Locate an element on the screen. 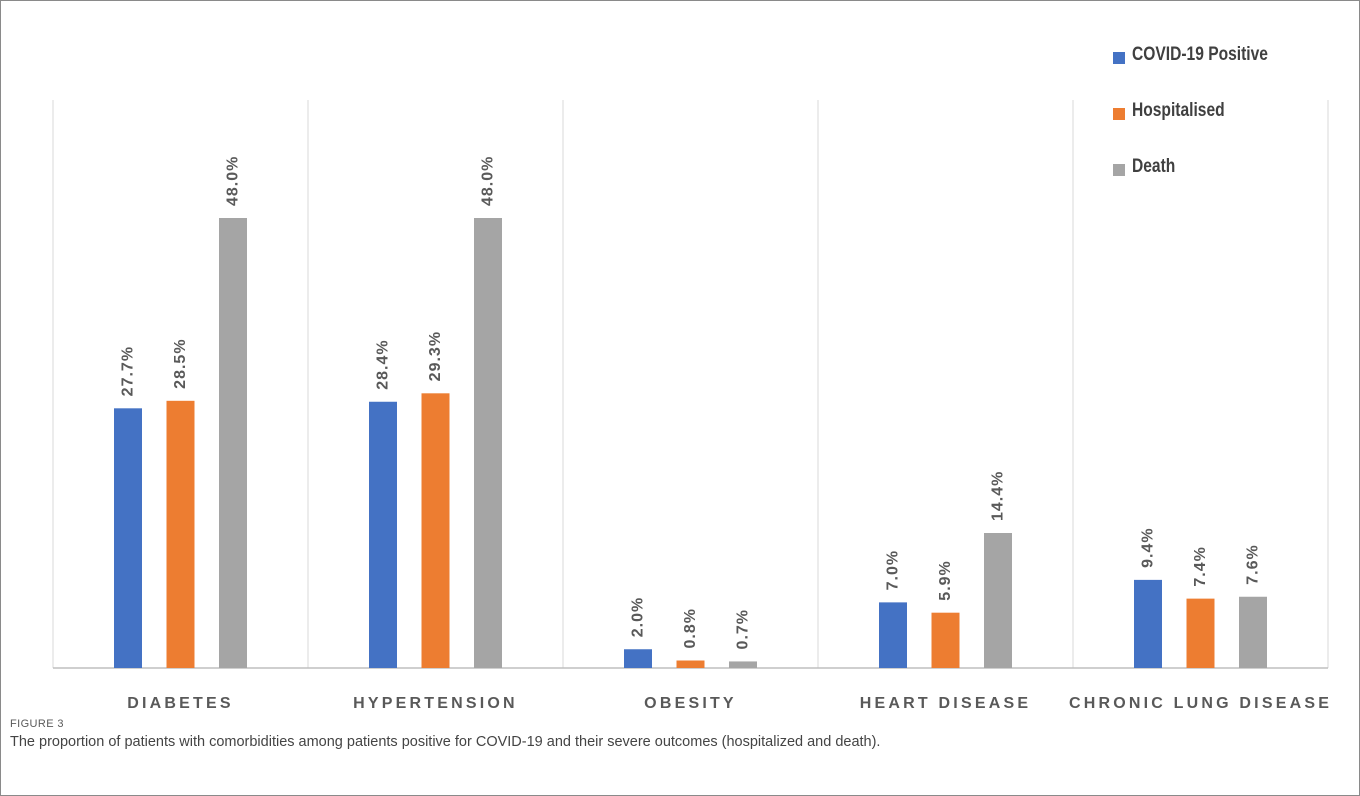 This screenshot has height=796, width=1360. x-tick-label: DIABETES is located at coordinates (180, 702).